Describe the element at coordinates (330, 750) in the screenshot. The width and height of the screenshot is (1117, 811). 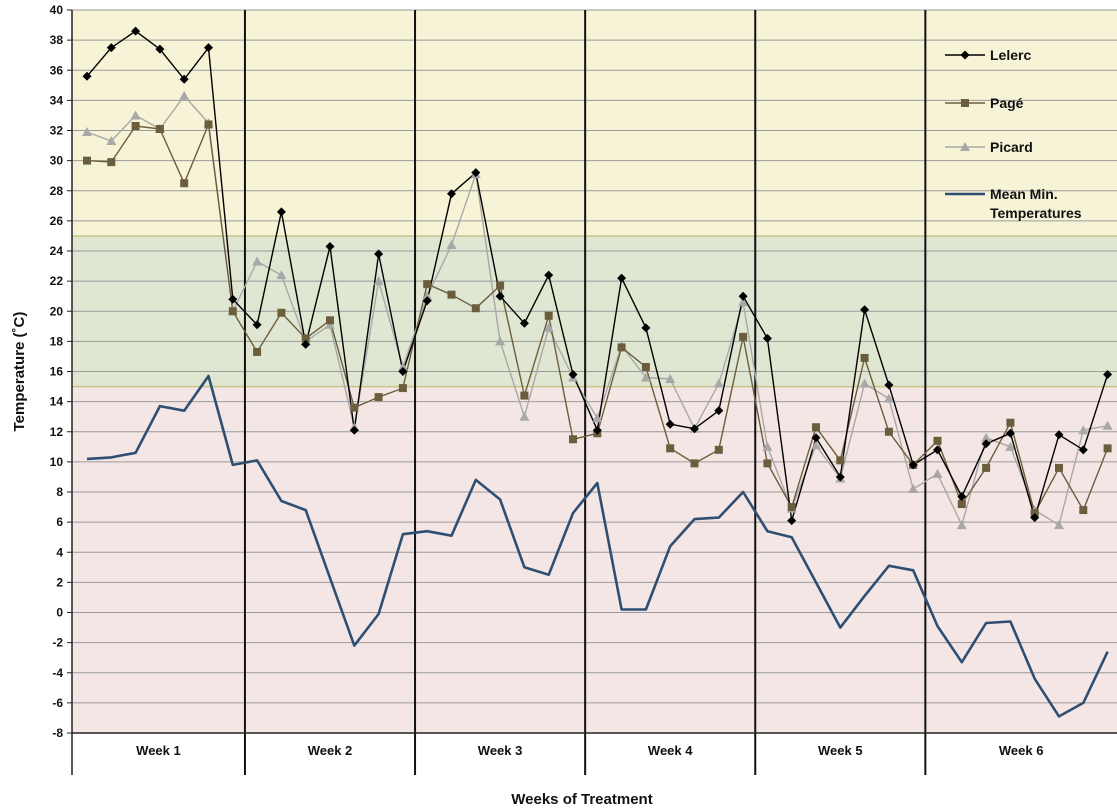
I see `week-label: Week 2` at that location.